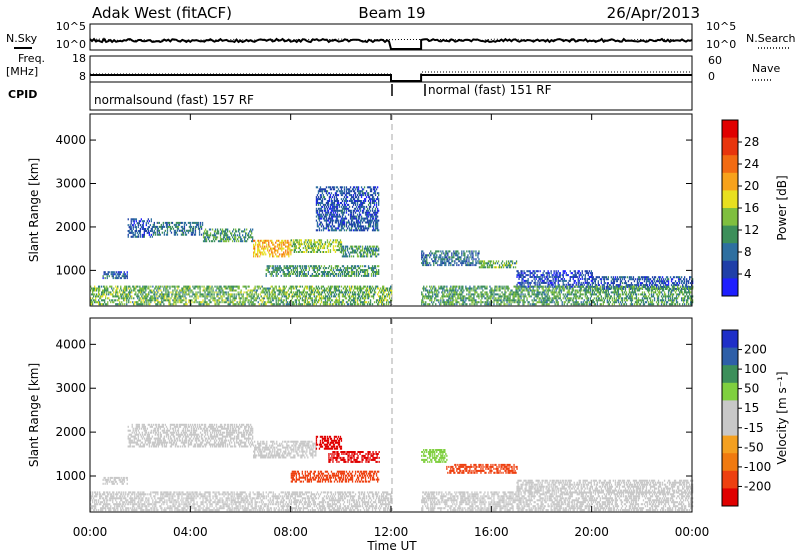 This screenshot has width=800, height=554. I want to click on power-cell-1919, so click(552, 282).